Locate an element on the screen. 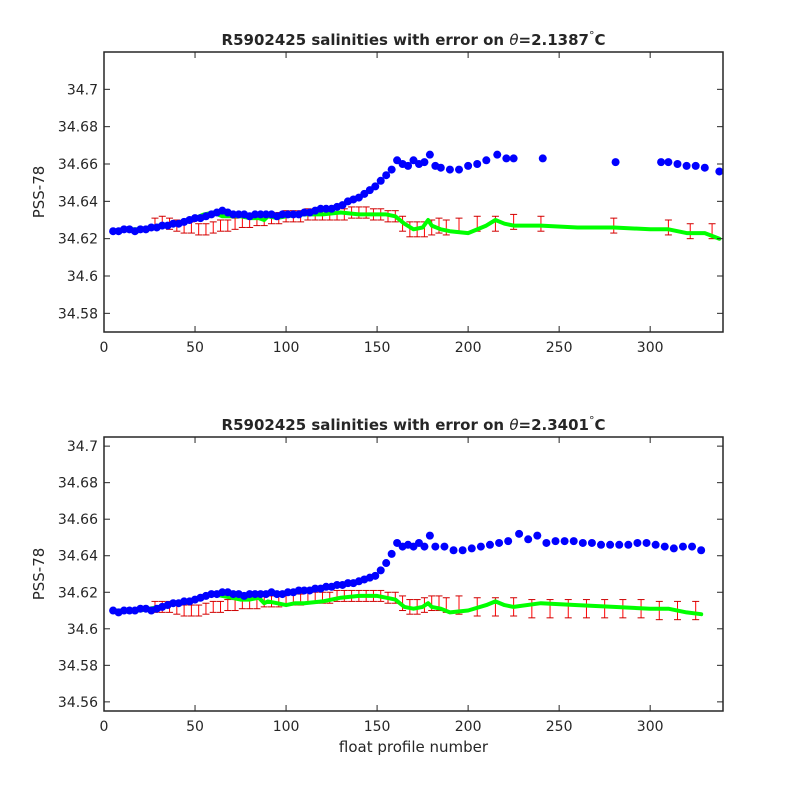  float-salinity-points is located at coordinates (416, 193).